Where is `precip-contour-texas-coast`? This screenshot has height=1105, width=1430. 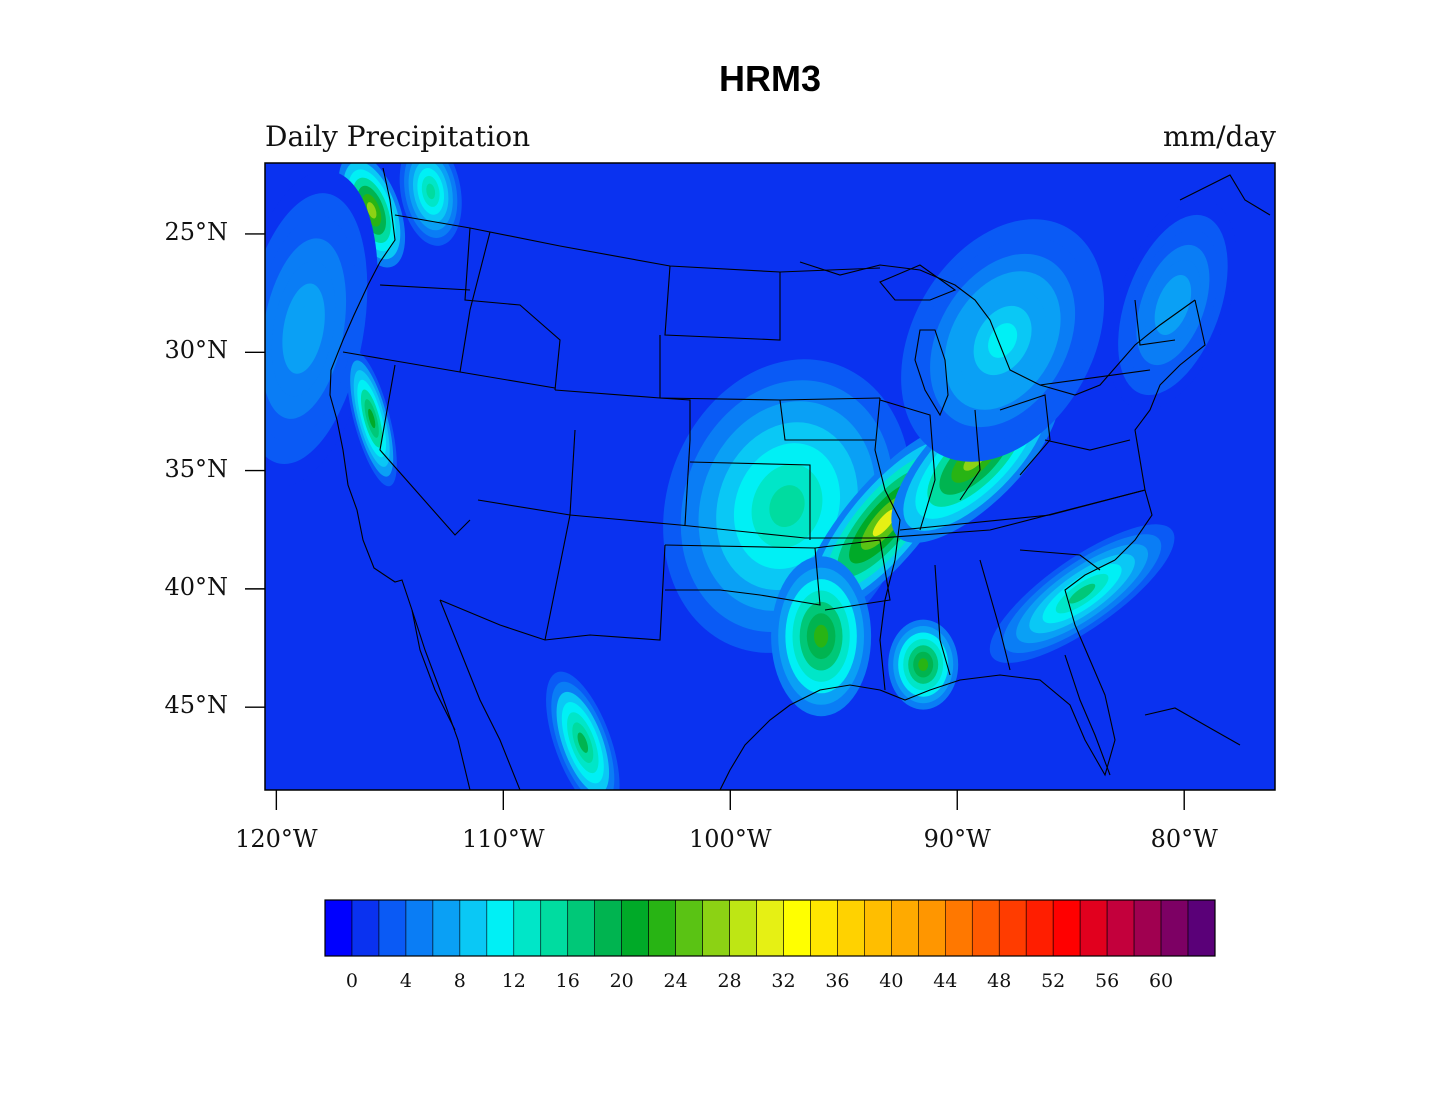
precip-contour-texas-coast is located at coordinates (821, 636).